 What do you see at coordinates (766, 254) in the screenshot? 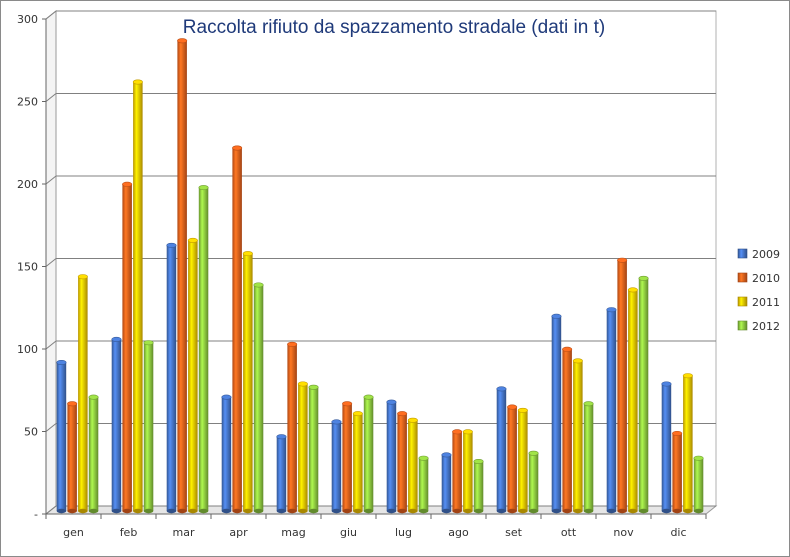
I see `legend-label-2009: 2009` at bounding box center [766, 254].